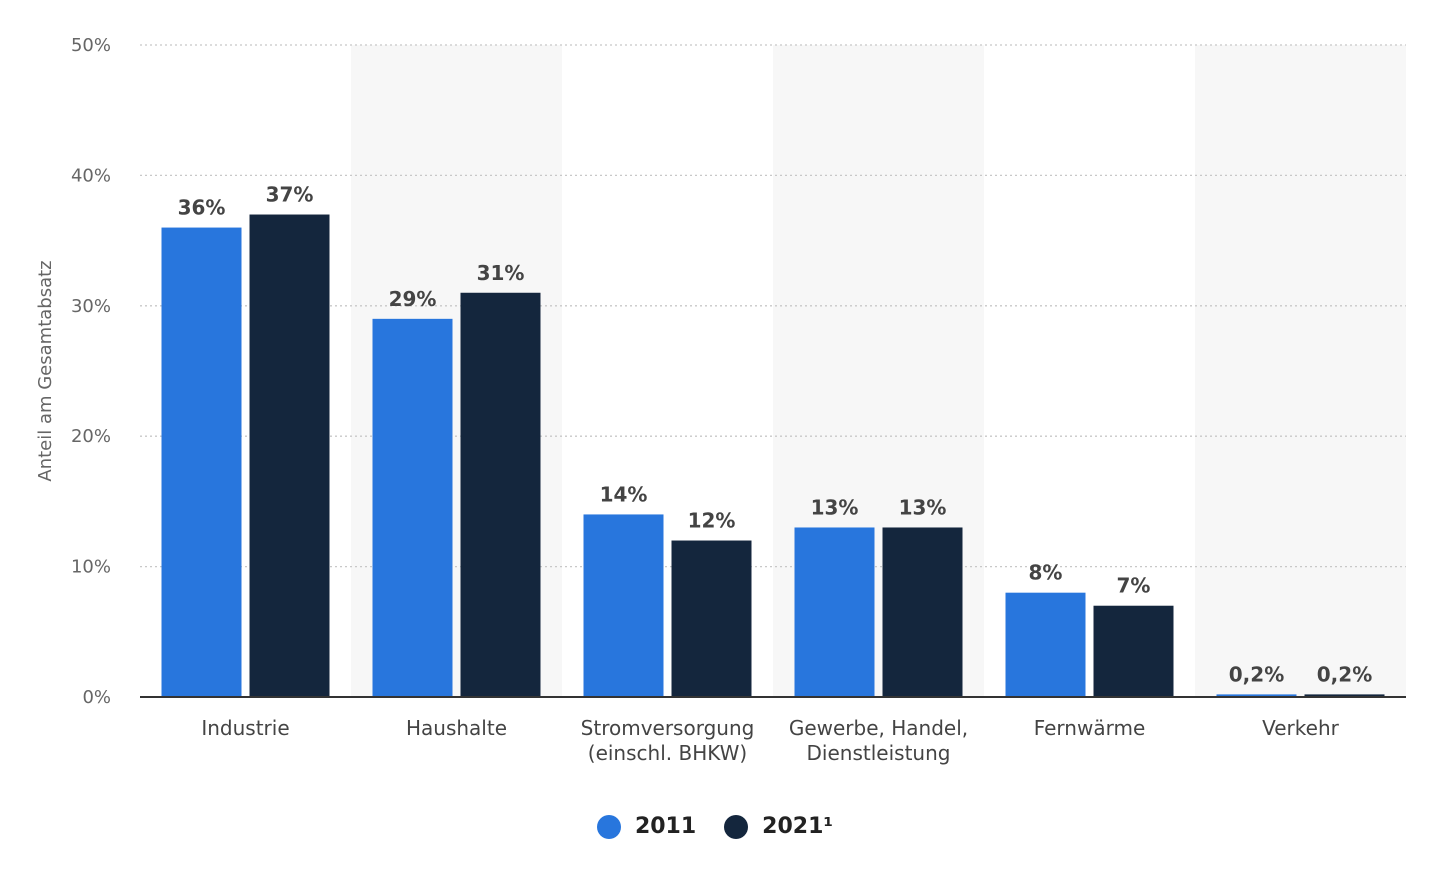 This screenshot has width=1430, height=872. Describe the element at coordinates (1134, 586) in the screenshot. I see `data-label: 7%` at that location.